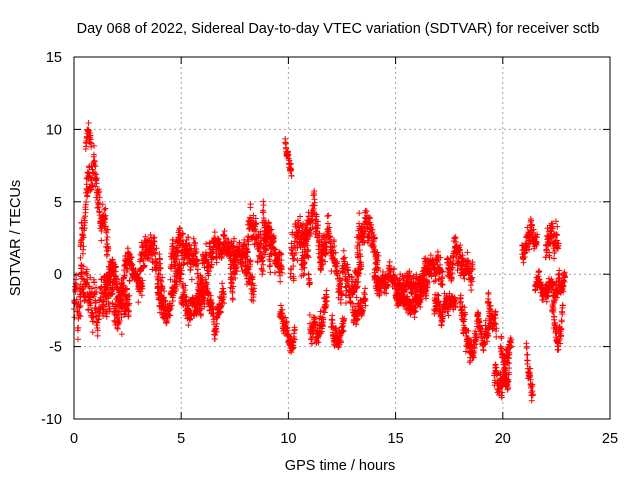  What do you see at coordinates (340, 466) in the screenshot?
I see `x-axis-label: GPS time / hours` at bounding box center [340, 466].